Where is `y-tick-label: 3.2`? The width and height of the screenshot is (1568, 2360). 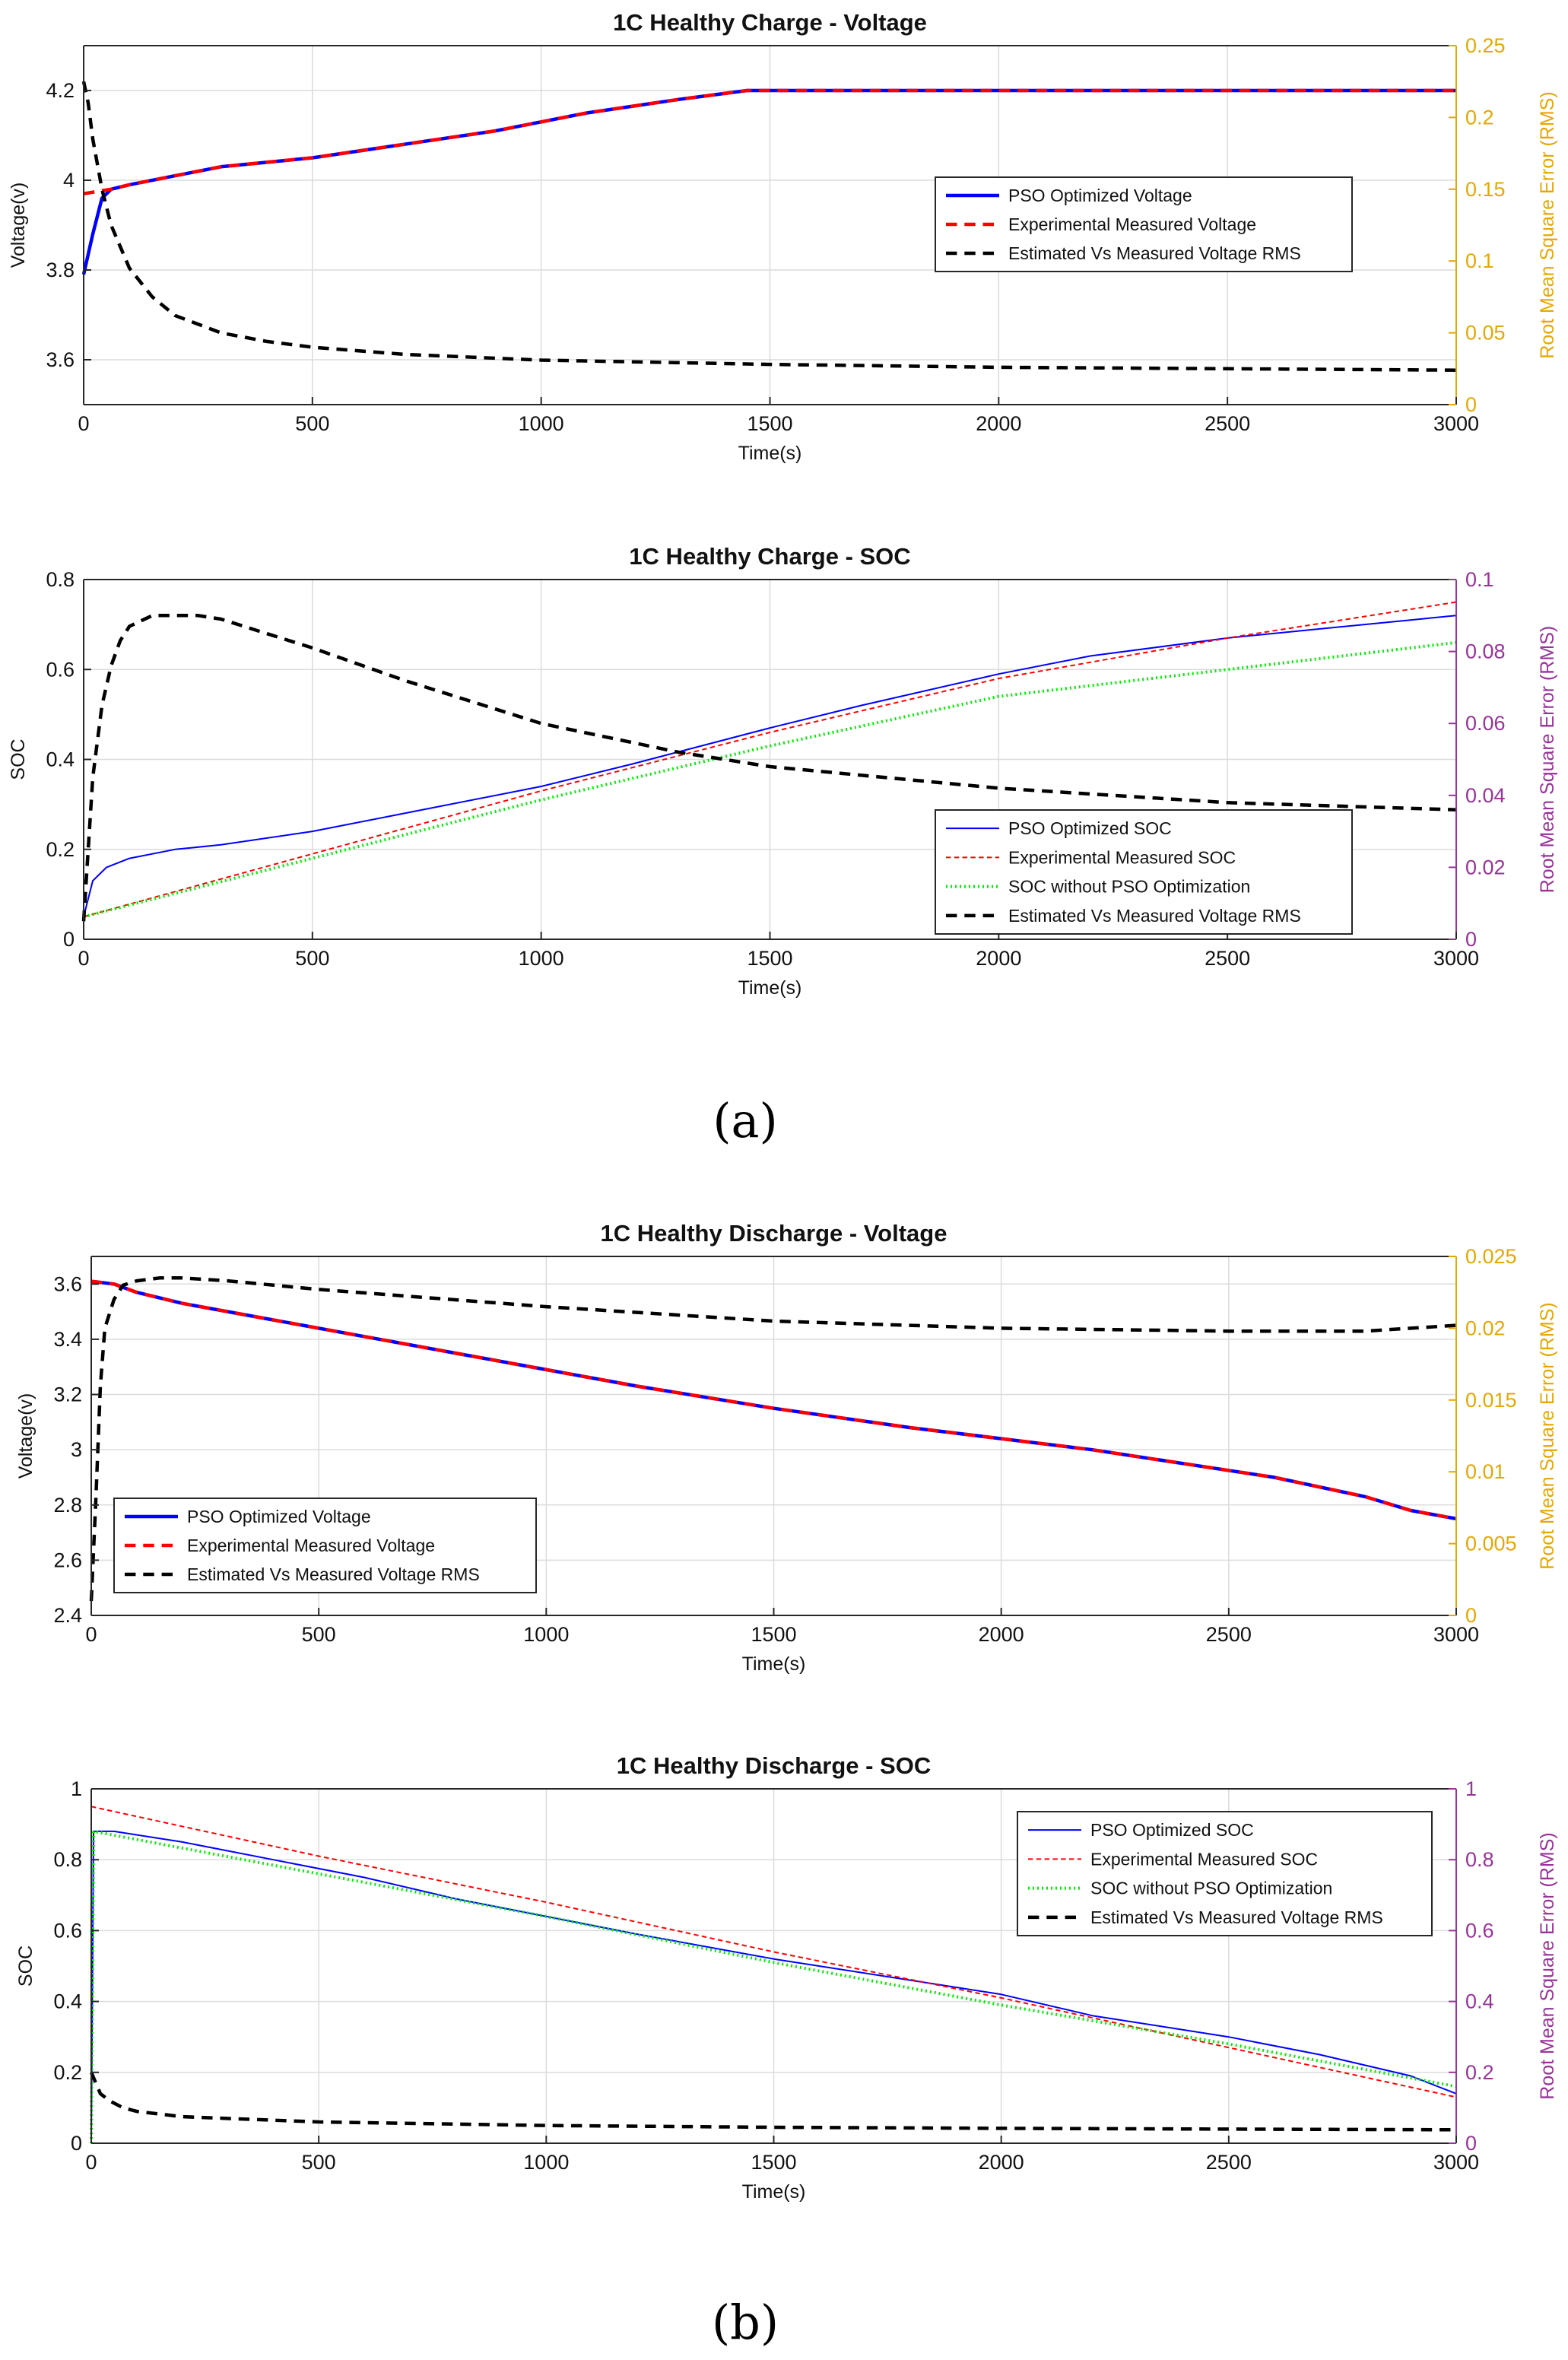 y-tick-label: 3.2 is located at coordinates (67, 1394).